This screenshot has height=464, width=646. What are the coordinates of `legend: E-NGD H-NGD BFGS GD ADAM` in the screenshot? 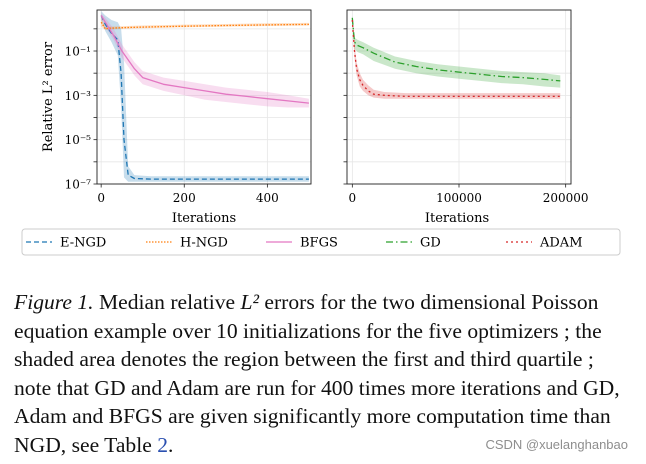 It's located at (321, 242).